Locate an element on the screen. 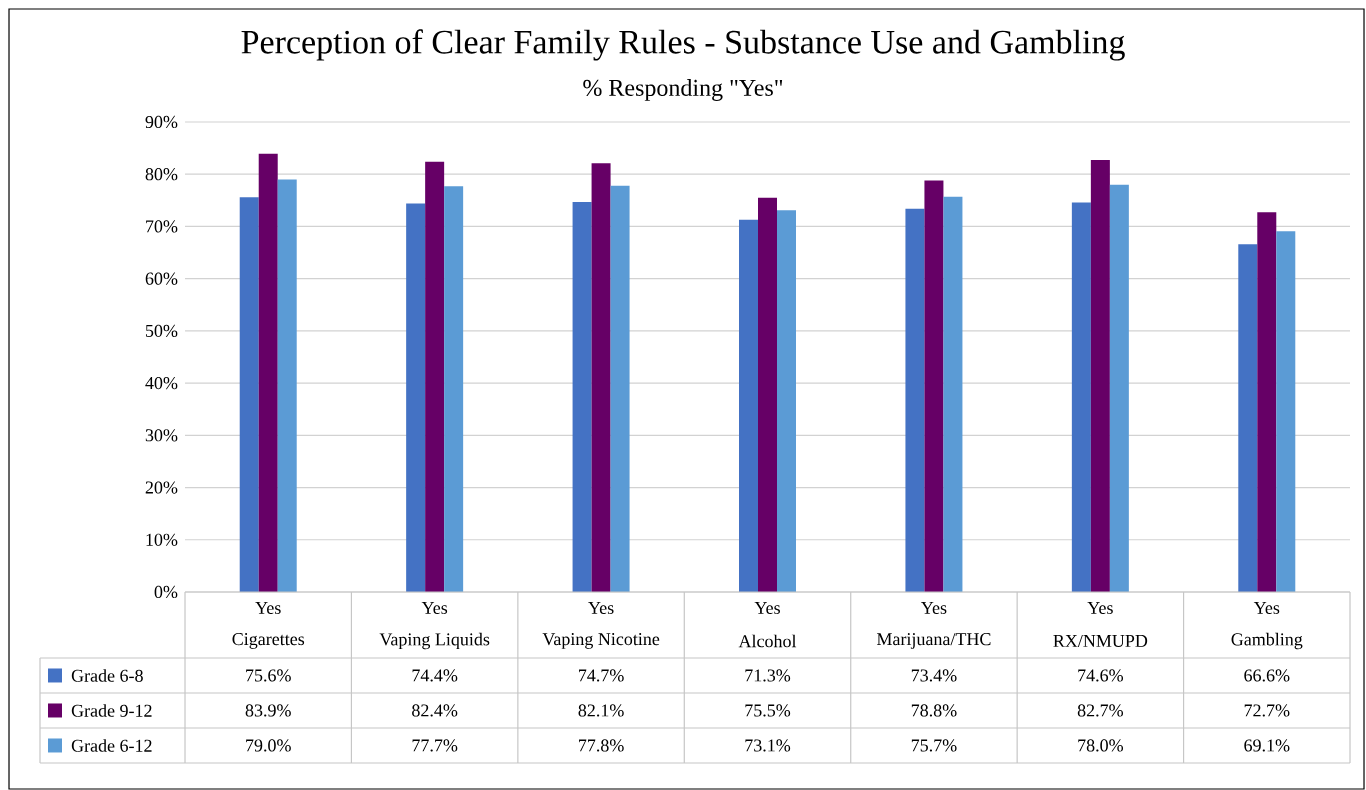 This screenshot has height=790, width=1366. x-tick-label: Marijuana/THC is located at coordinates (933, 641).